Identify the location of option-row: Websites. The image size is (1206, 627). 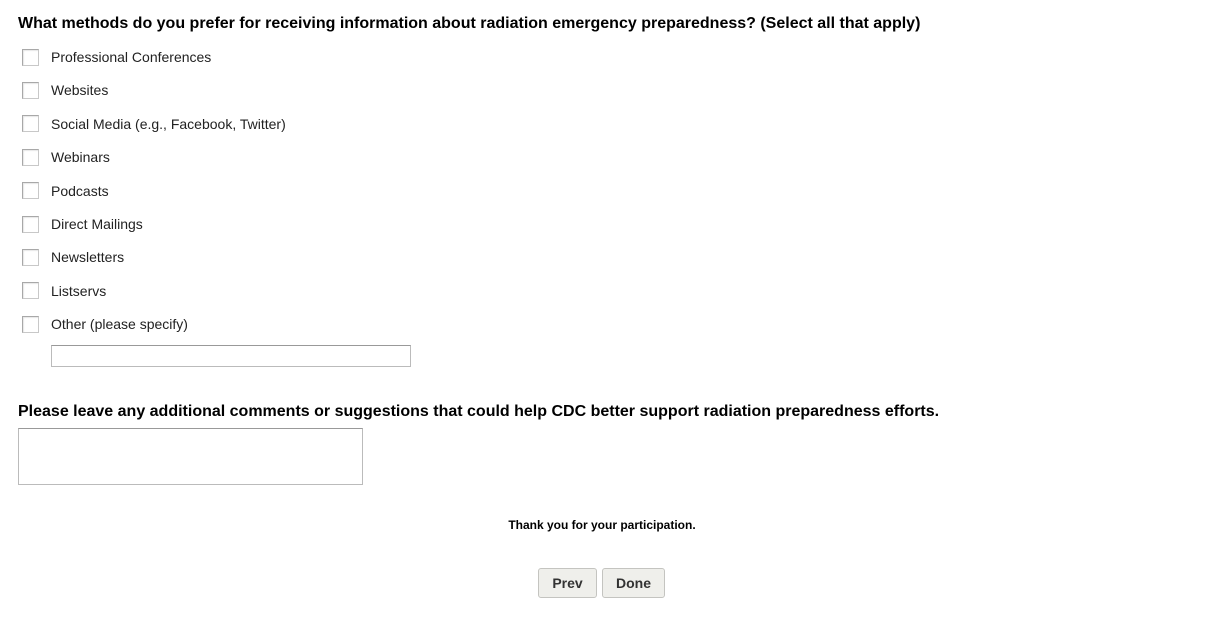
(65, 90).